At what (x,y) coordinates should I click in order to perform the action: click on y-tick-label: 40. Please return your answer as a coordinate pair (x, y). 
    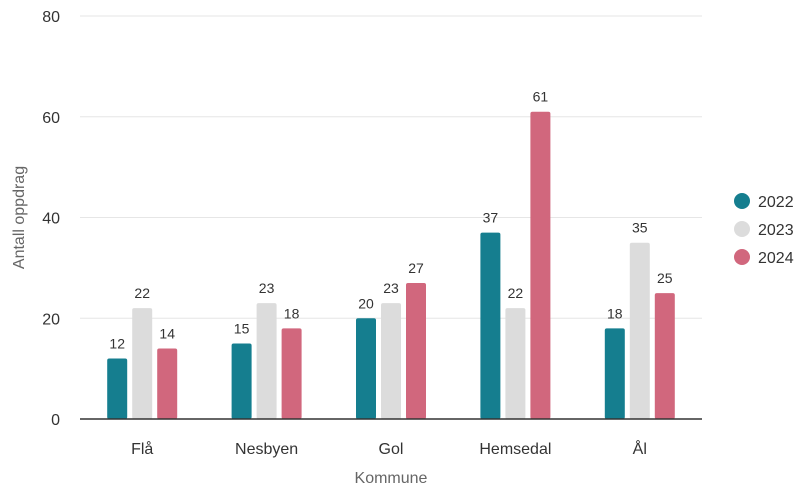
    Looking at the image, I should click on (51, 219).